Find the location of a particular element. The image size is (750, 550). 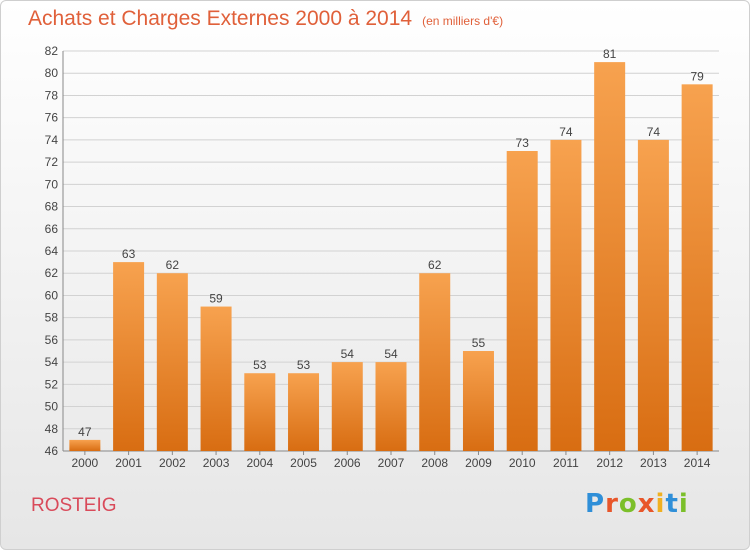

x-tick-label: 2007 is located at coordinates (391, 463).